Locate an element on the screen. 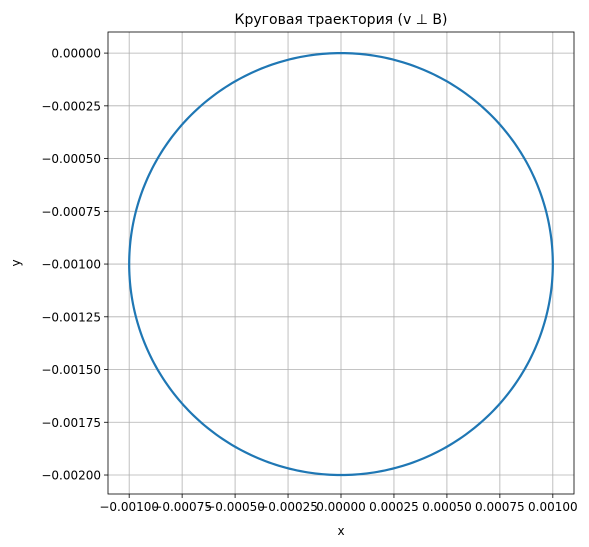 The width and height of the screenshot is (589, 547). x-tick-label: −0.00025 is located at coordinates (288, 507).